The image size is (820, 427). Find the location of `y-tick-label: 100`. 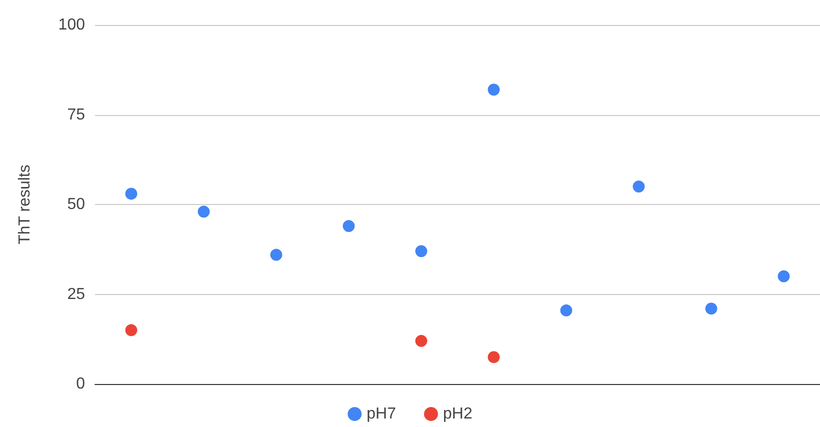

y-tick-label: 100 is located at coordinates (72, 25).